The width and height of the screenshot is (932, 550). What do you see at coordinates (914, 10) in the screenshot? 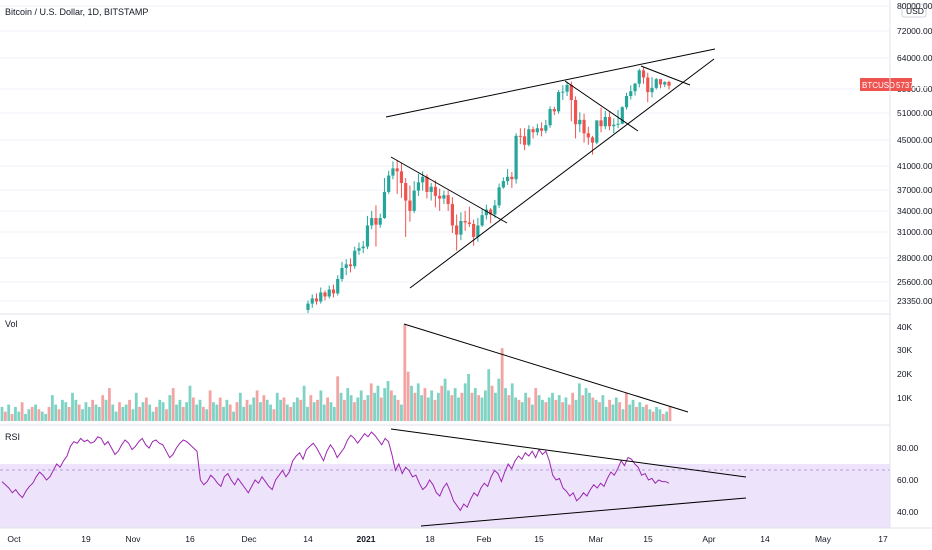
I see `currency-badge: USD` at bounding box center [914, 10].